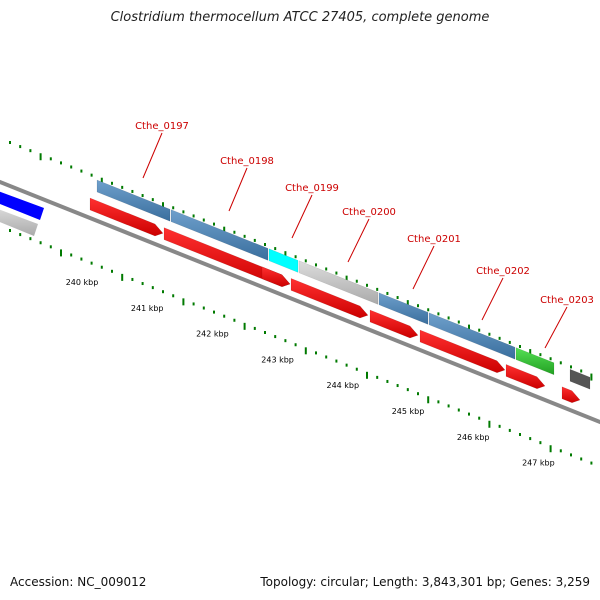 The height and width of the screenshot is (600, 600). I want to click on kbp-position-label: 244 kbp, so click(342, 385).